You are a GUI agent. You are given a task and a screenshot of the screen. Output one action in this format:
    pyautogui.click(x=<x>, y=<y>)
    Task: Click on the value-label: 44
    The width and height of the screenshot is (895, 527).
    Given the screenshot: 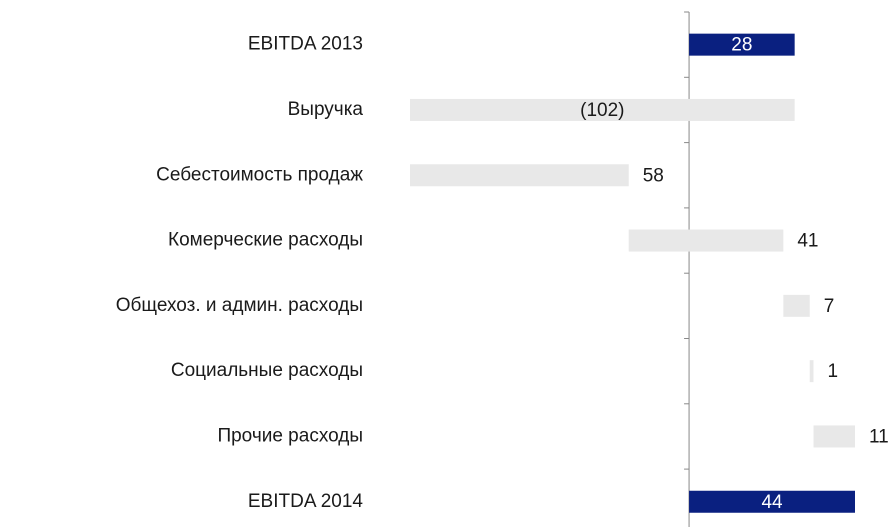 What is the action you would take?
    pyautogui.click(x=772, y=502)
    